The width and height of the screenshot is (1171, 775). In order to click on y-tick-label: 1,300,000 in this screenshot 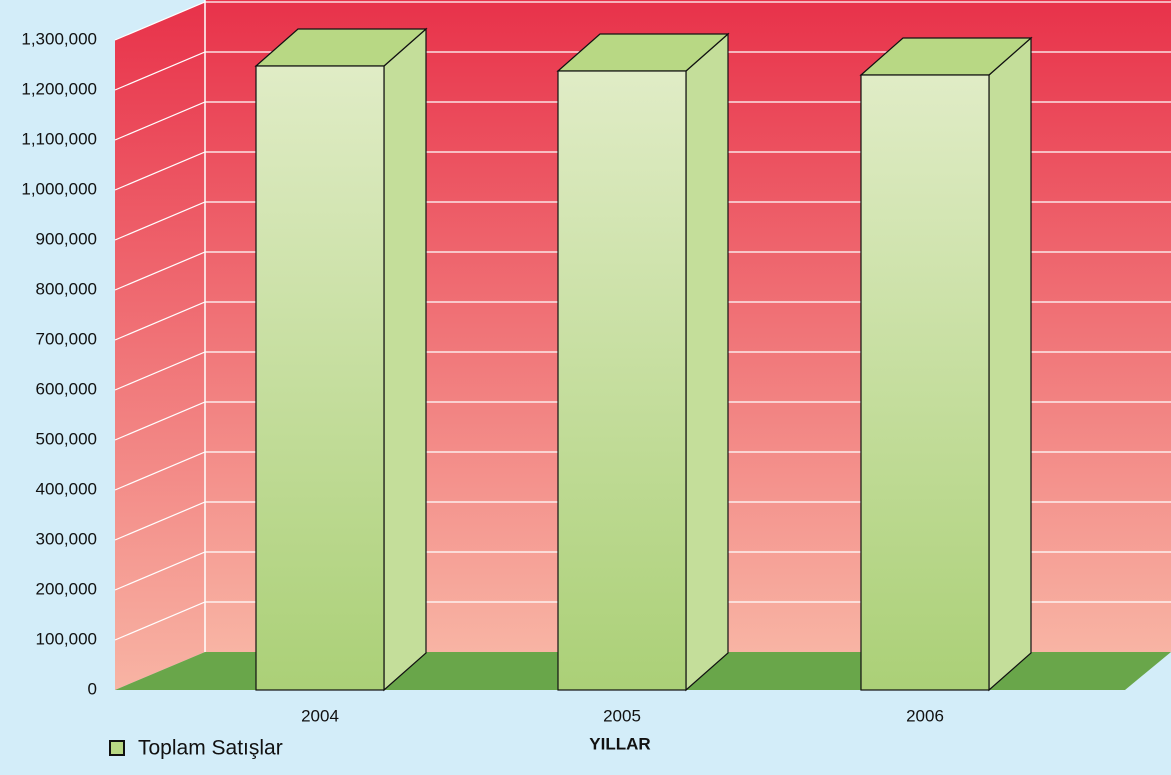, I will do `click(59, 38)`.